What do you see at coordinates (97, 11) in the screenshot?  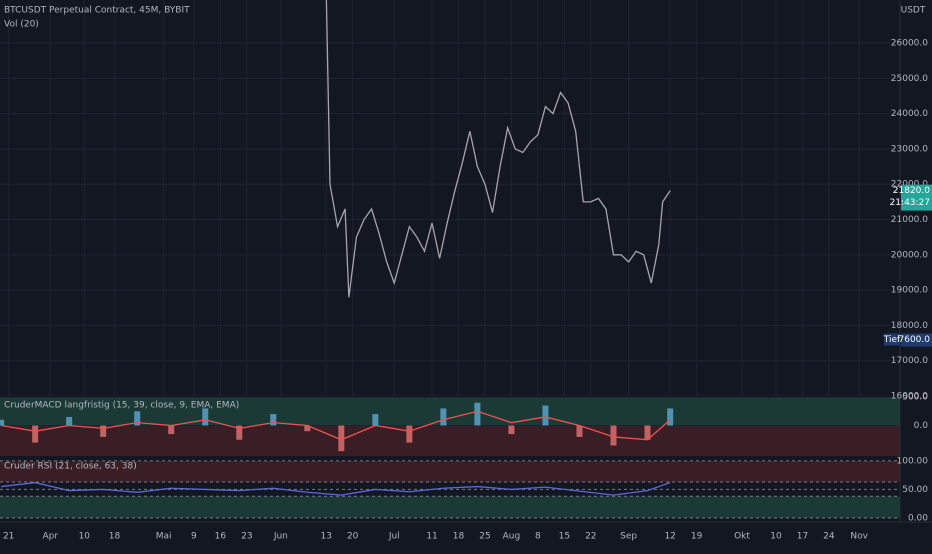 I see `chart-title: BTCUSDT Perpetual Contract, 45M, BYBIT` at bounding box center [97, 11].